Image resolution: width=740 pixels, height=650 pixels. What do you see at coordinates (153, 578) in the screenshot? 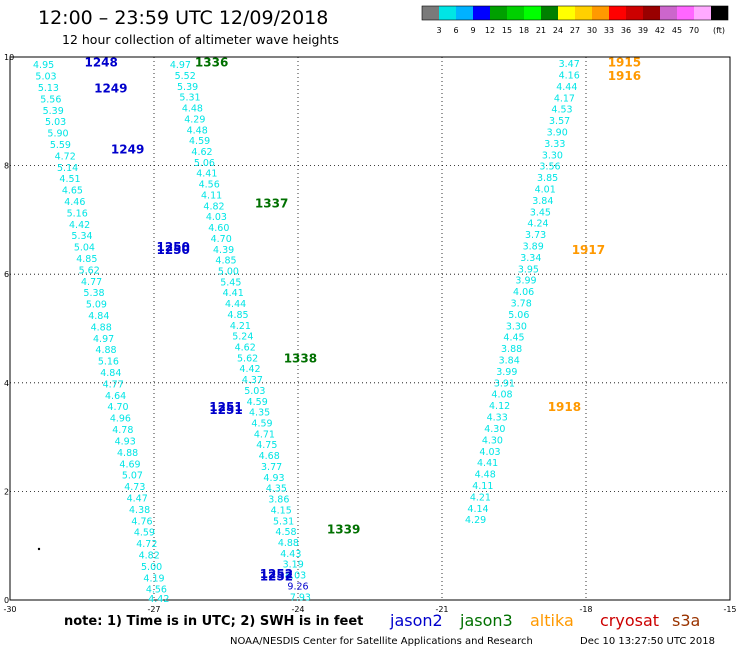
I see `data-point-label: 4.19` at bounding box center [153, 578].